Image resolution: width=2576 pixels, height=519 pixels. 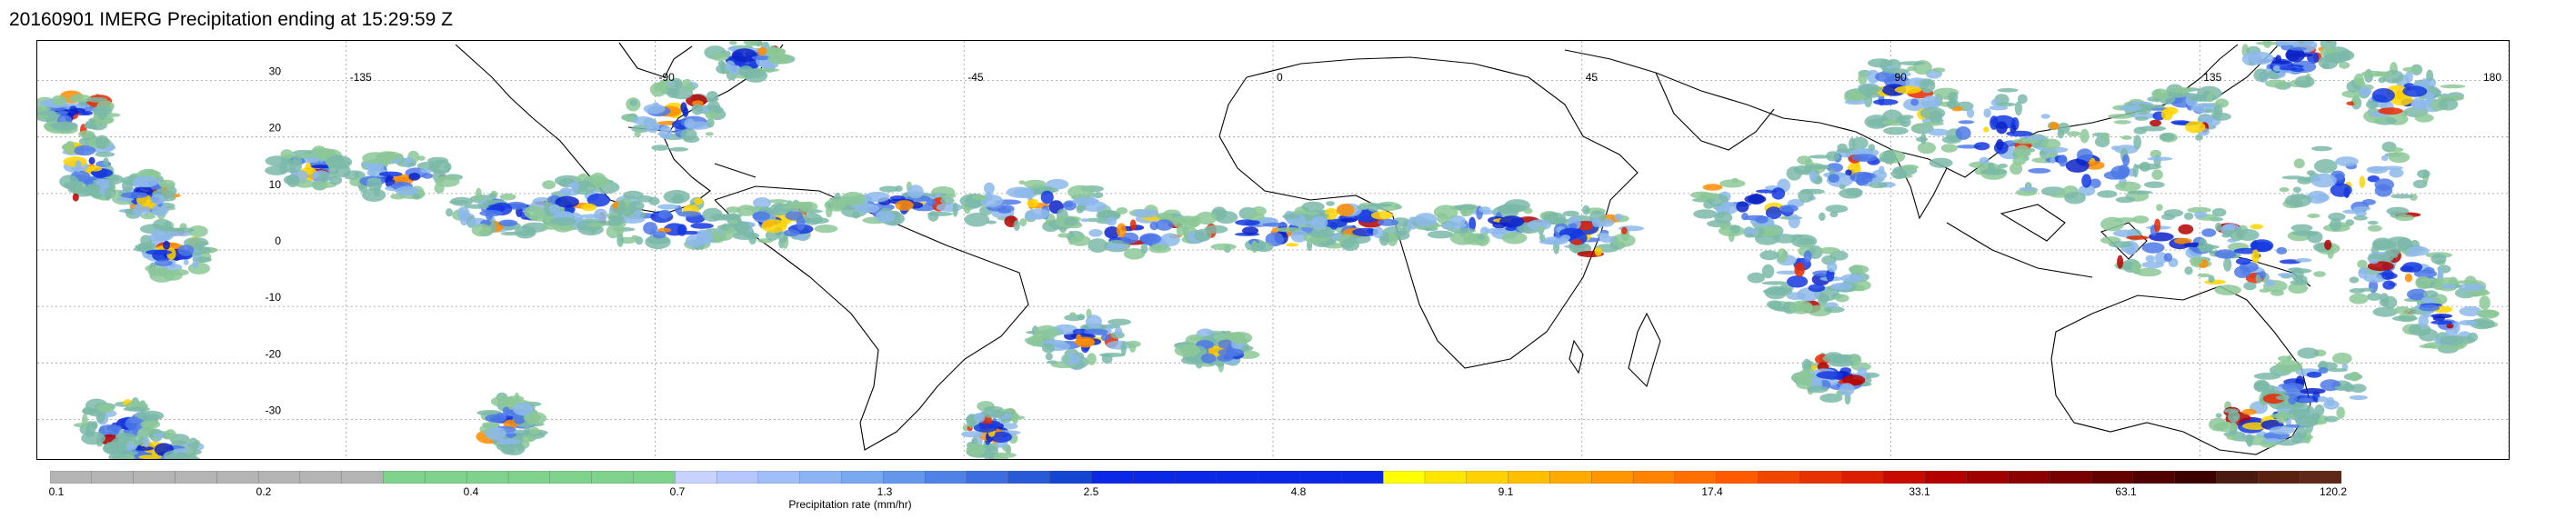 I want to click on latitude-label: -10, so click(x=274, y=297).